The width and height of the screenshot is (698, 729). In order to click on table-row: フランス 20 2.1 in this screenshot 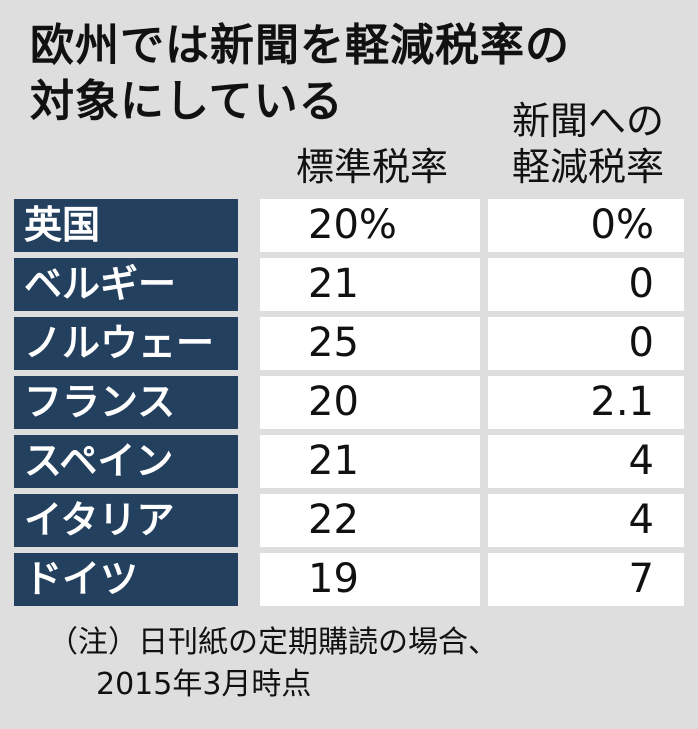, I will do `click(349, 402)`.